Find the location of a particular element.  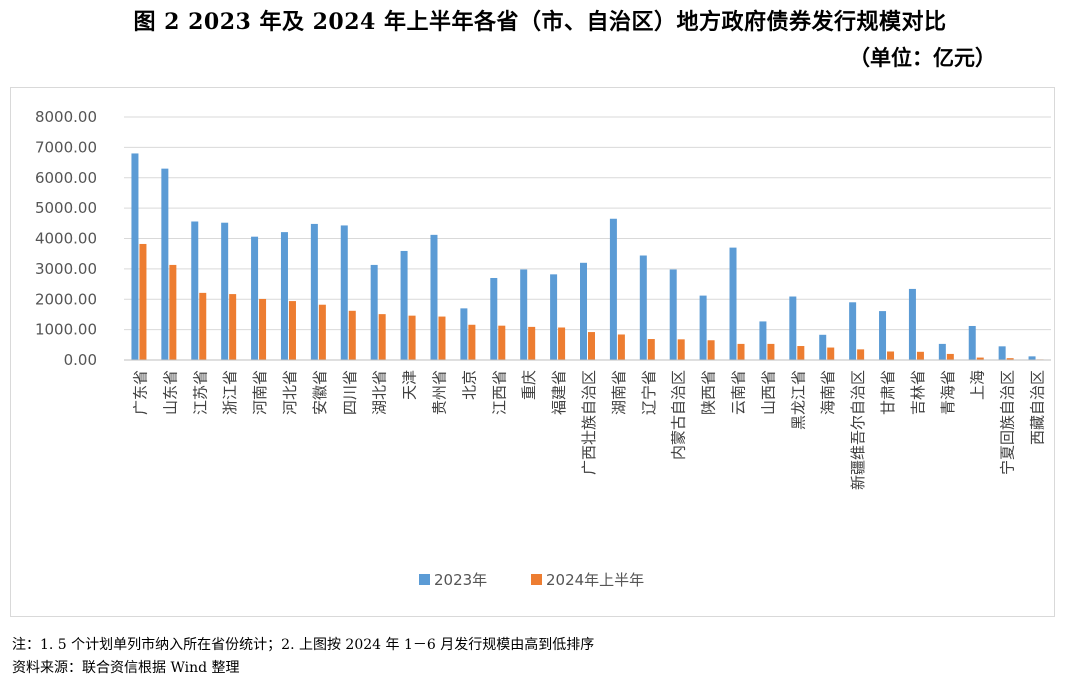

x-tick-label: 重庆 is located at coordinates (529, 385).